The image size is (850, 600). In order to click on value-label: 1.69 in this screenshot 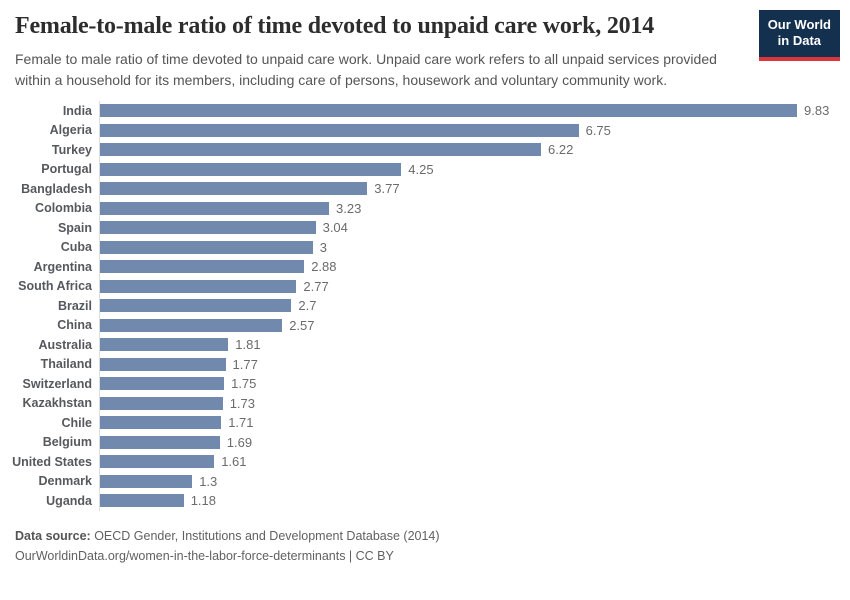, I will do `click(239, 442)`.